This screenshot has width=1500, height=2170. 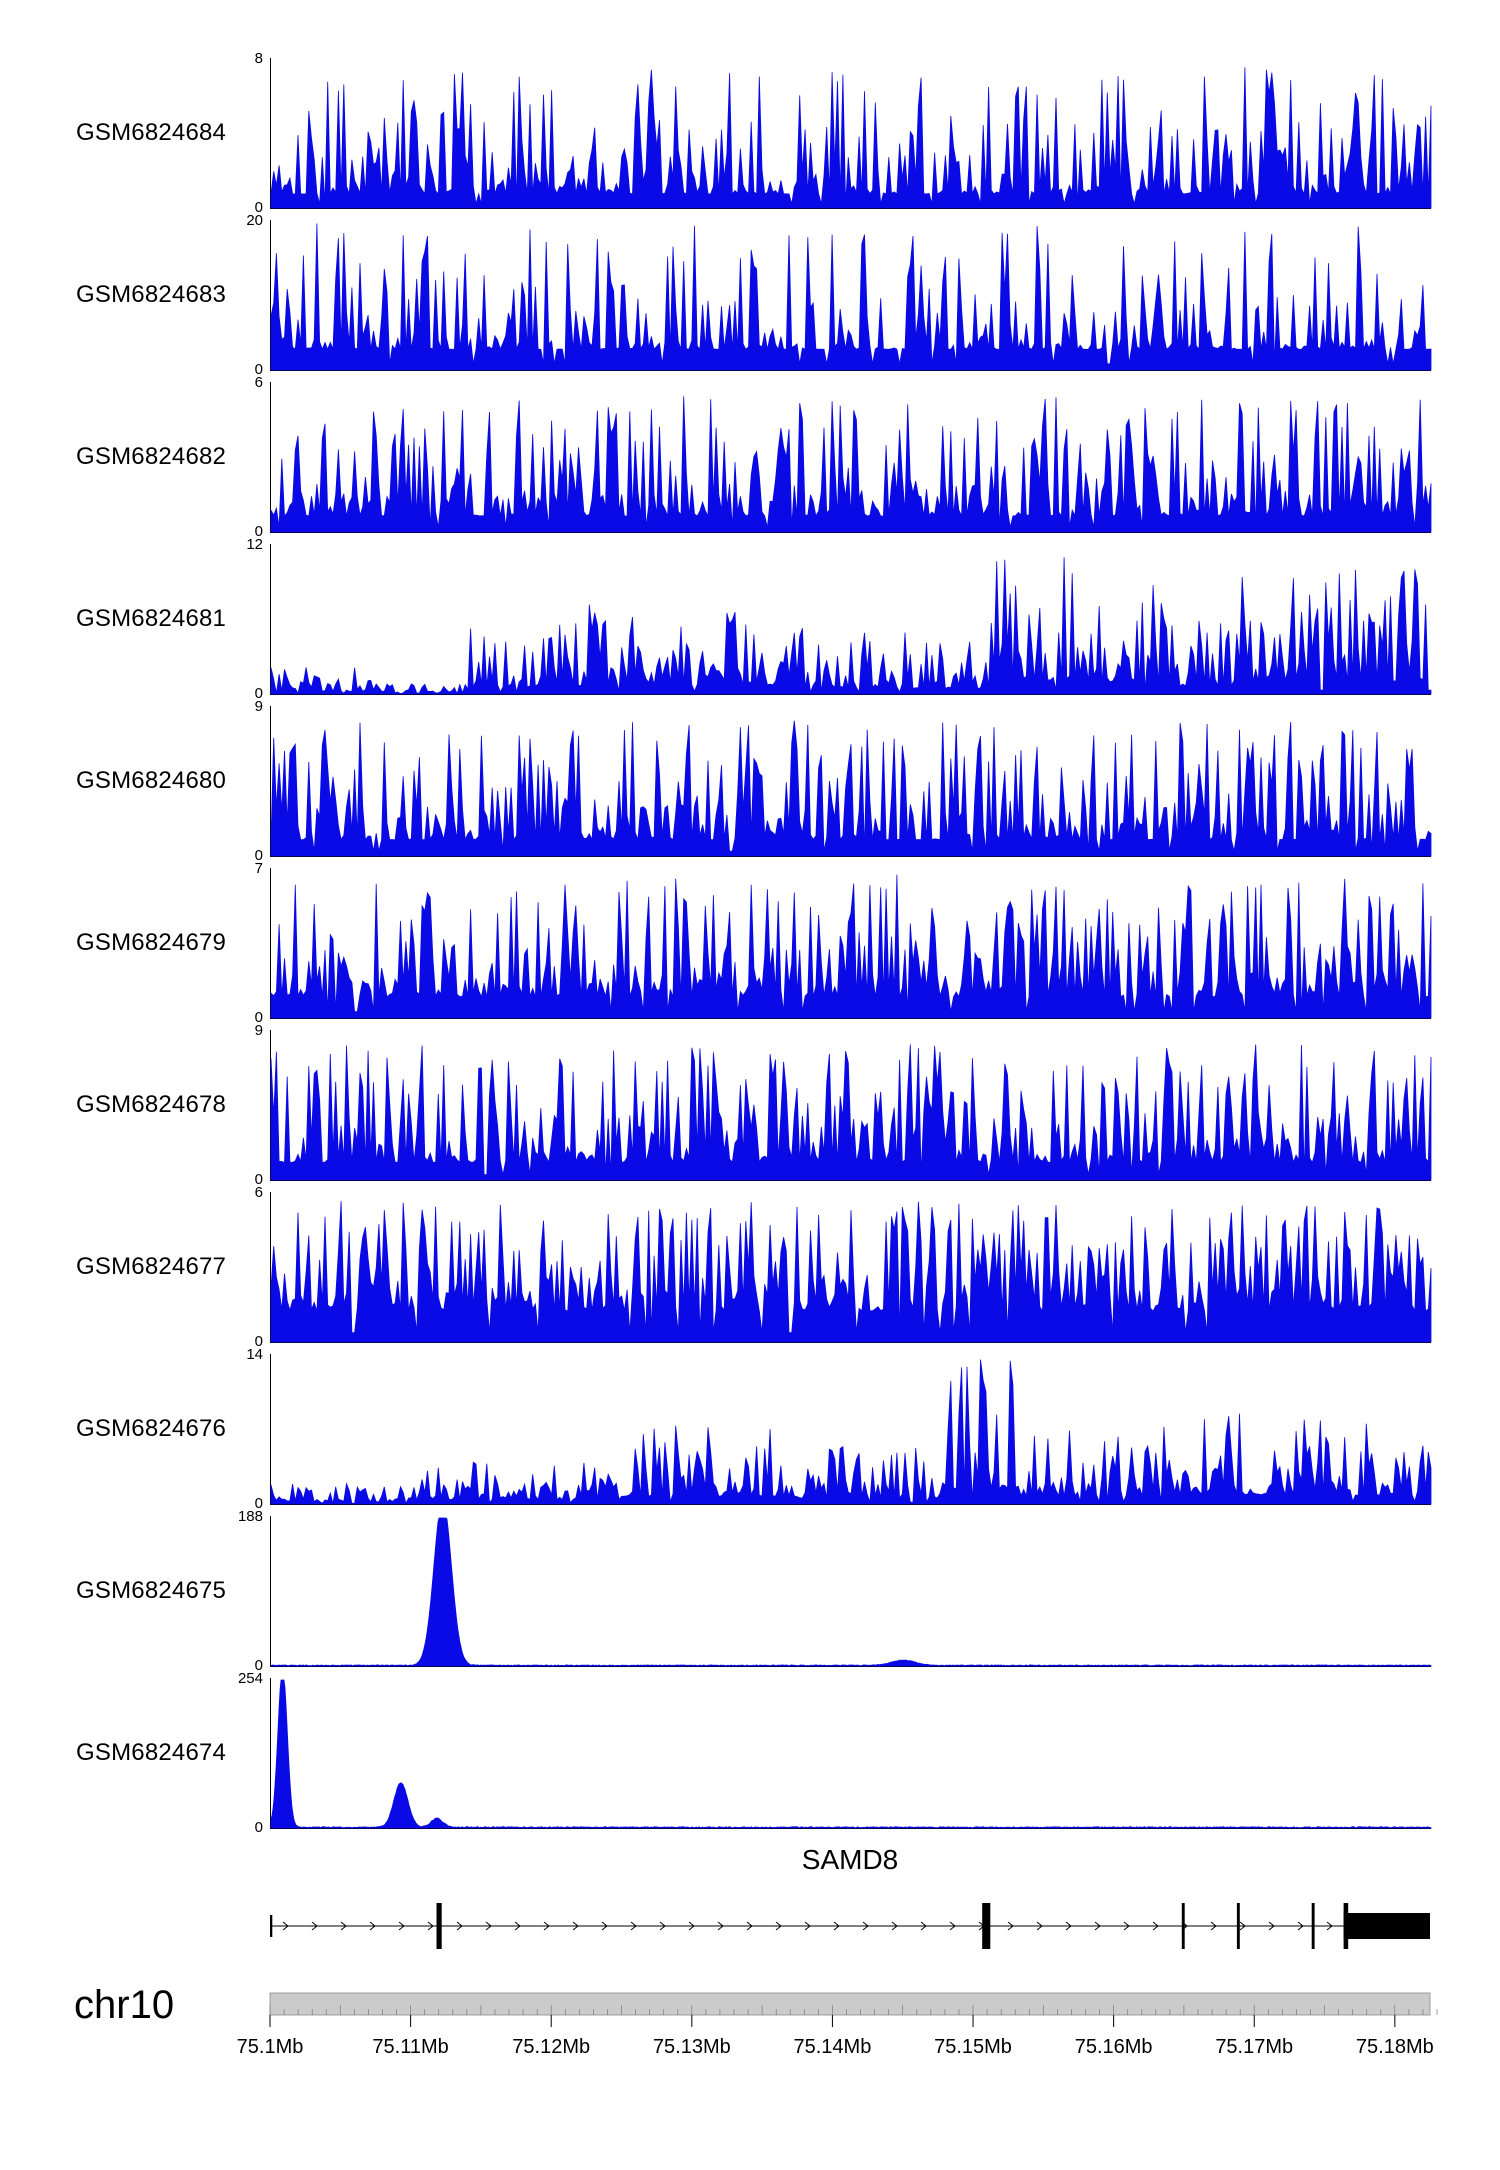 What do you see at coordinates (151, 1590) in the screenshot?
I see `track-label: GSM6824675` at bounding box center [151, 1590].